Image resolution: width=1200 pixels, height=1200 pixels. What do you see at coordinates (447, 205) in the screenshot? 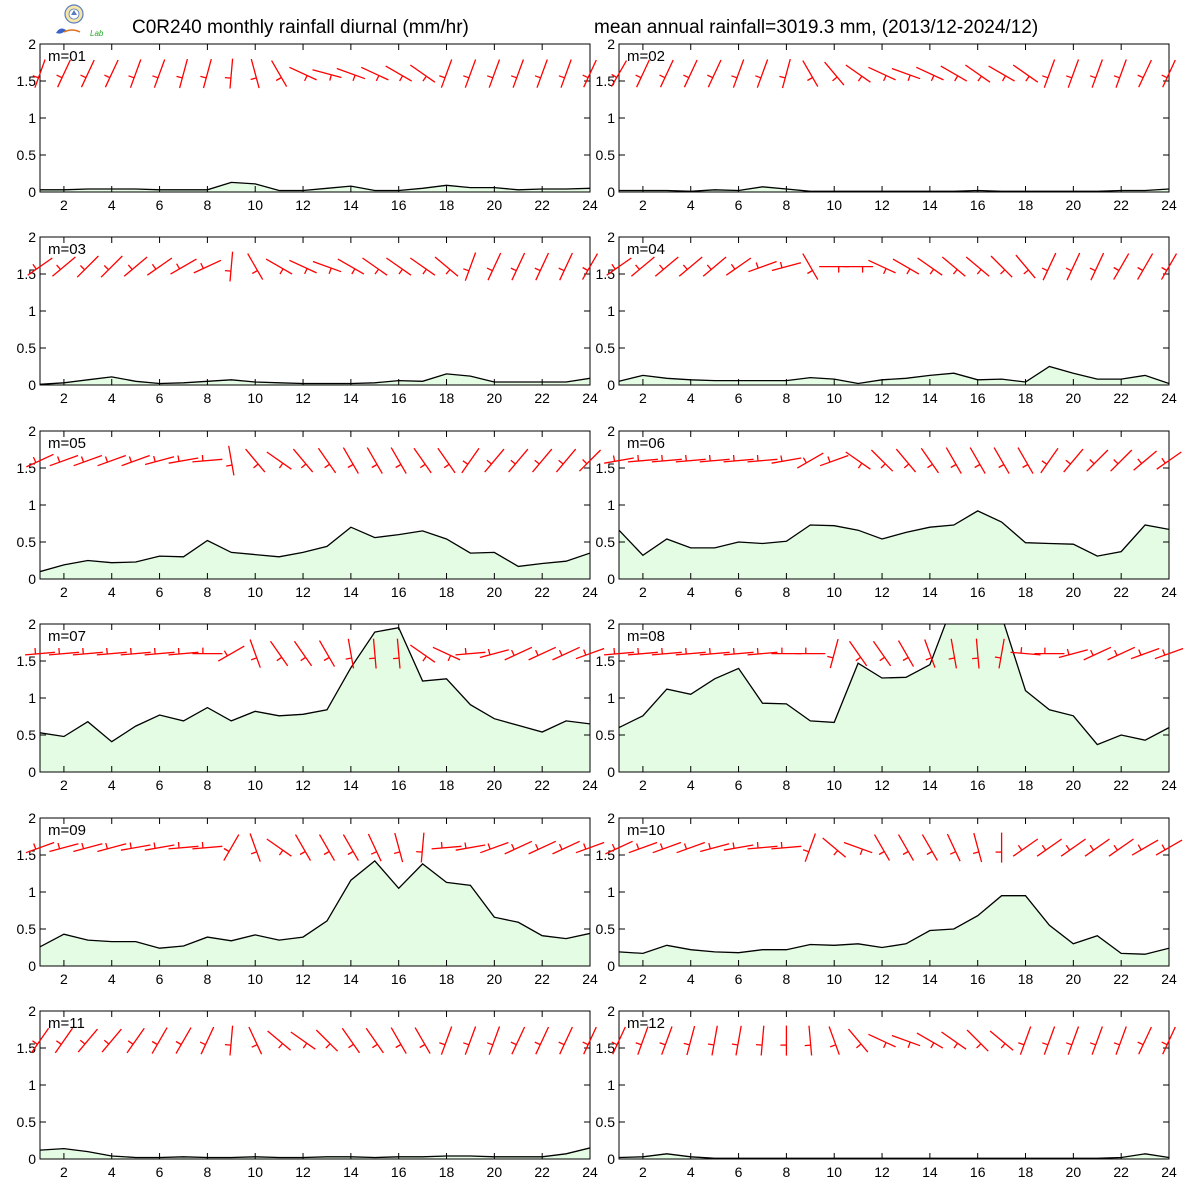
I see `x-tick-label: 18` at bounding box center [447, 205].